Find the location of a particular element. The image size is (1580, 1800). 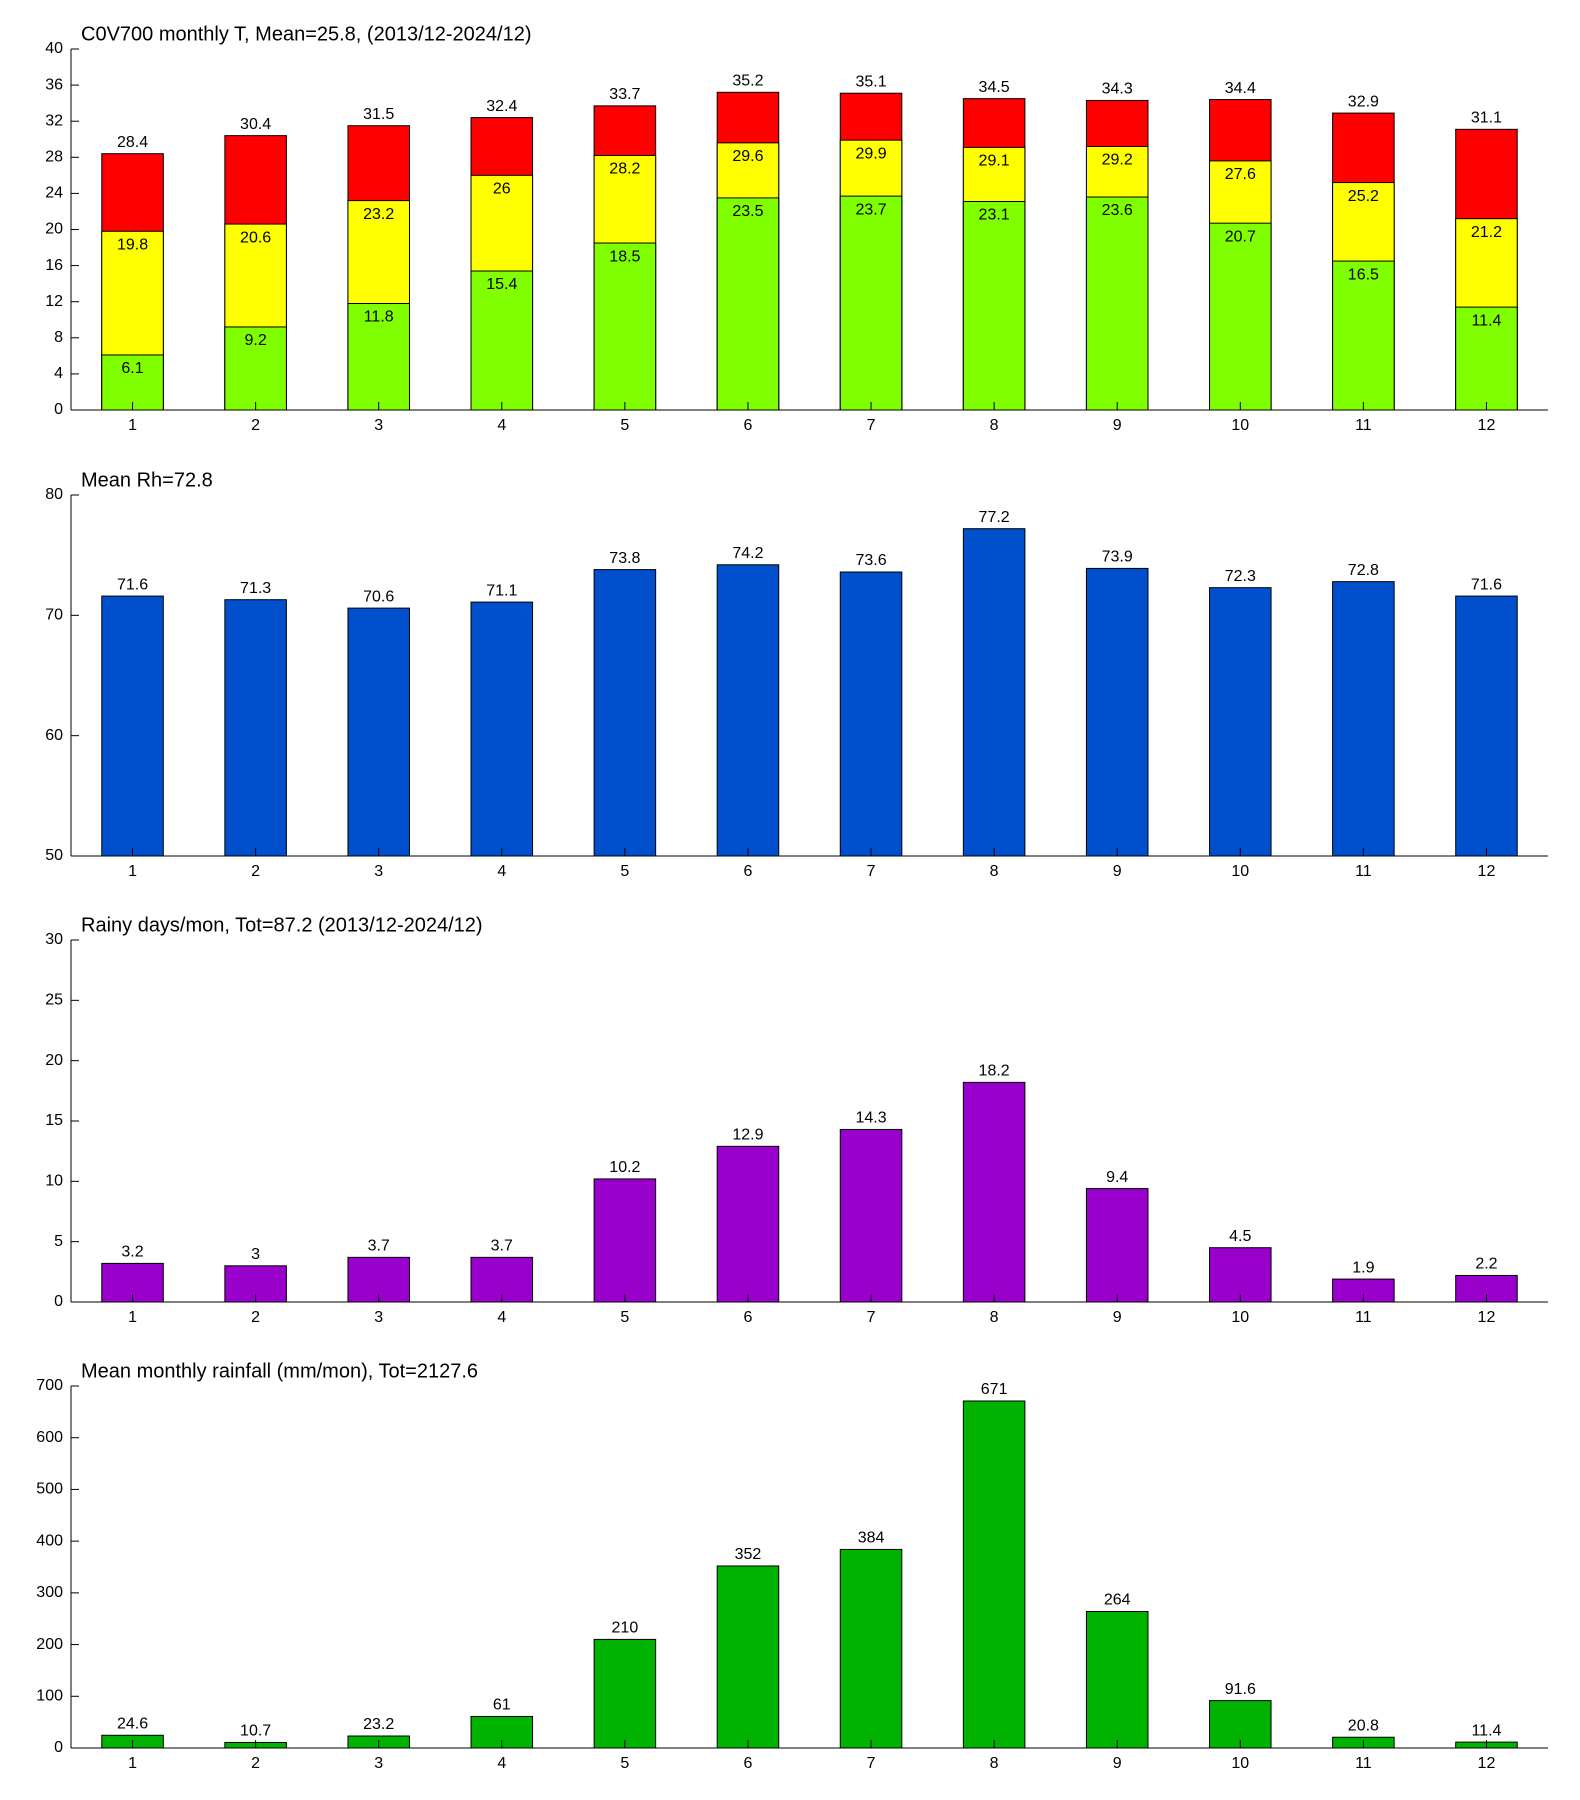

data-label: 6.1 is located at coordinates (132, 368).